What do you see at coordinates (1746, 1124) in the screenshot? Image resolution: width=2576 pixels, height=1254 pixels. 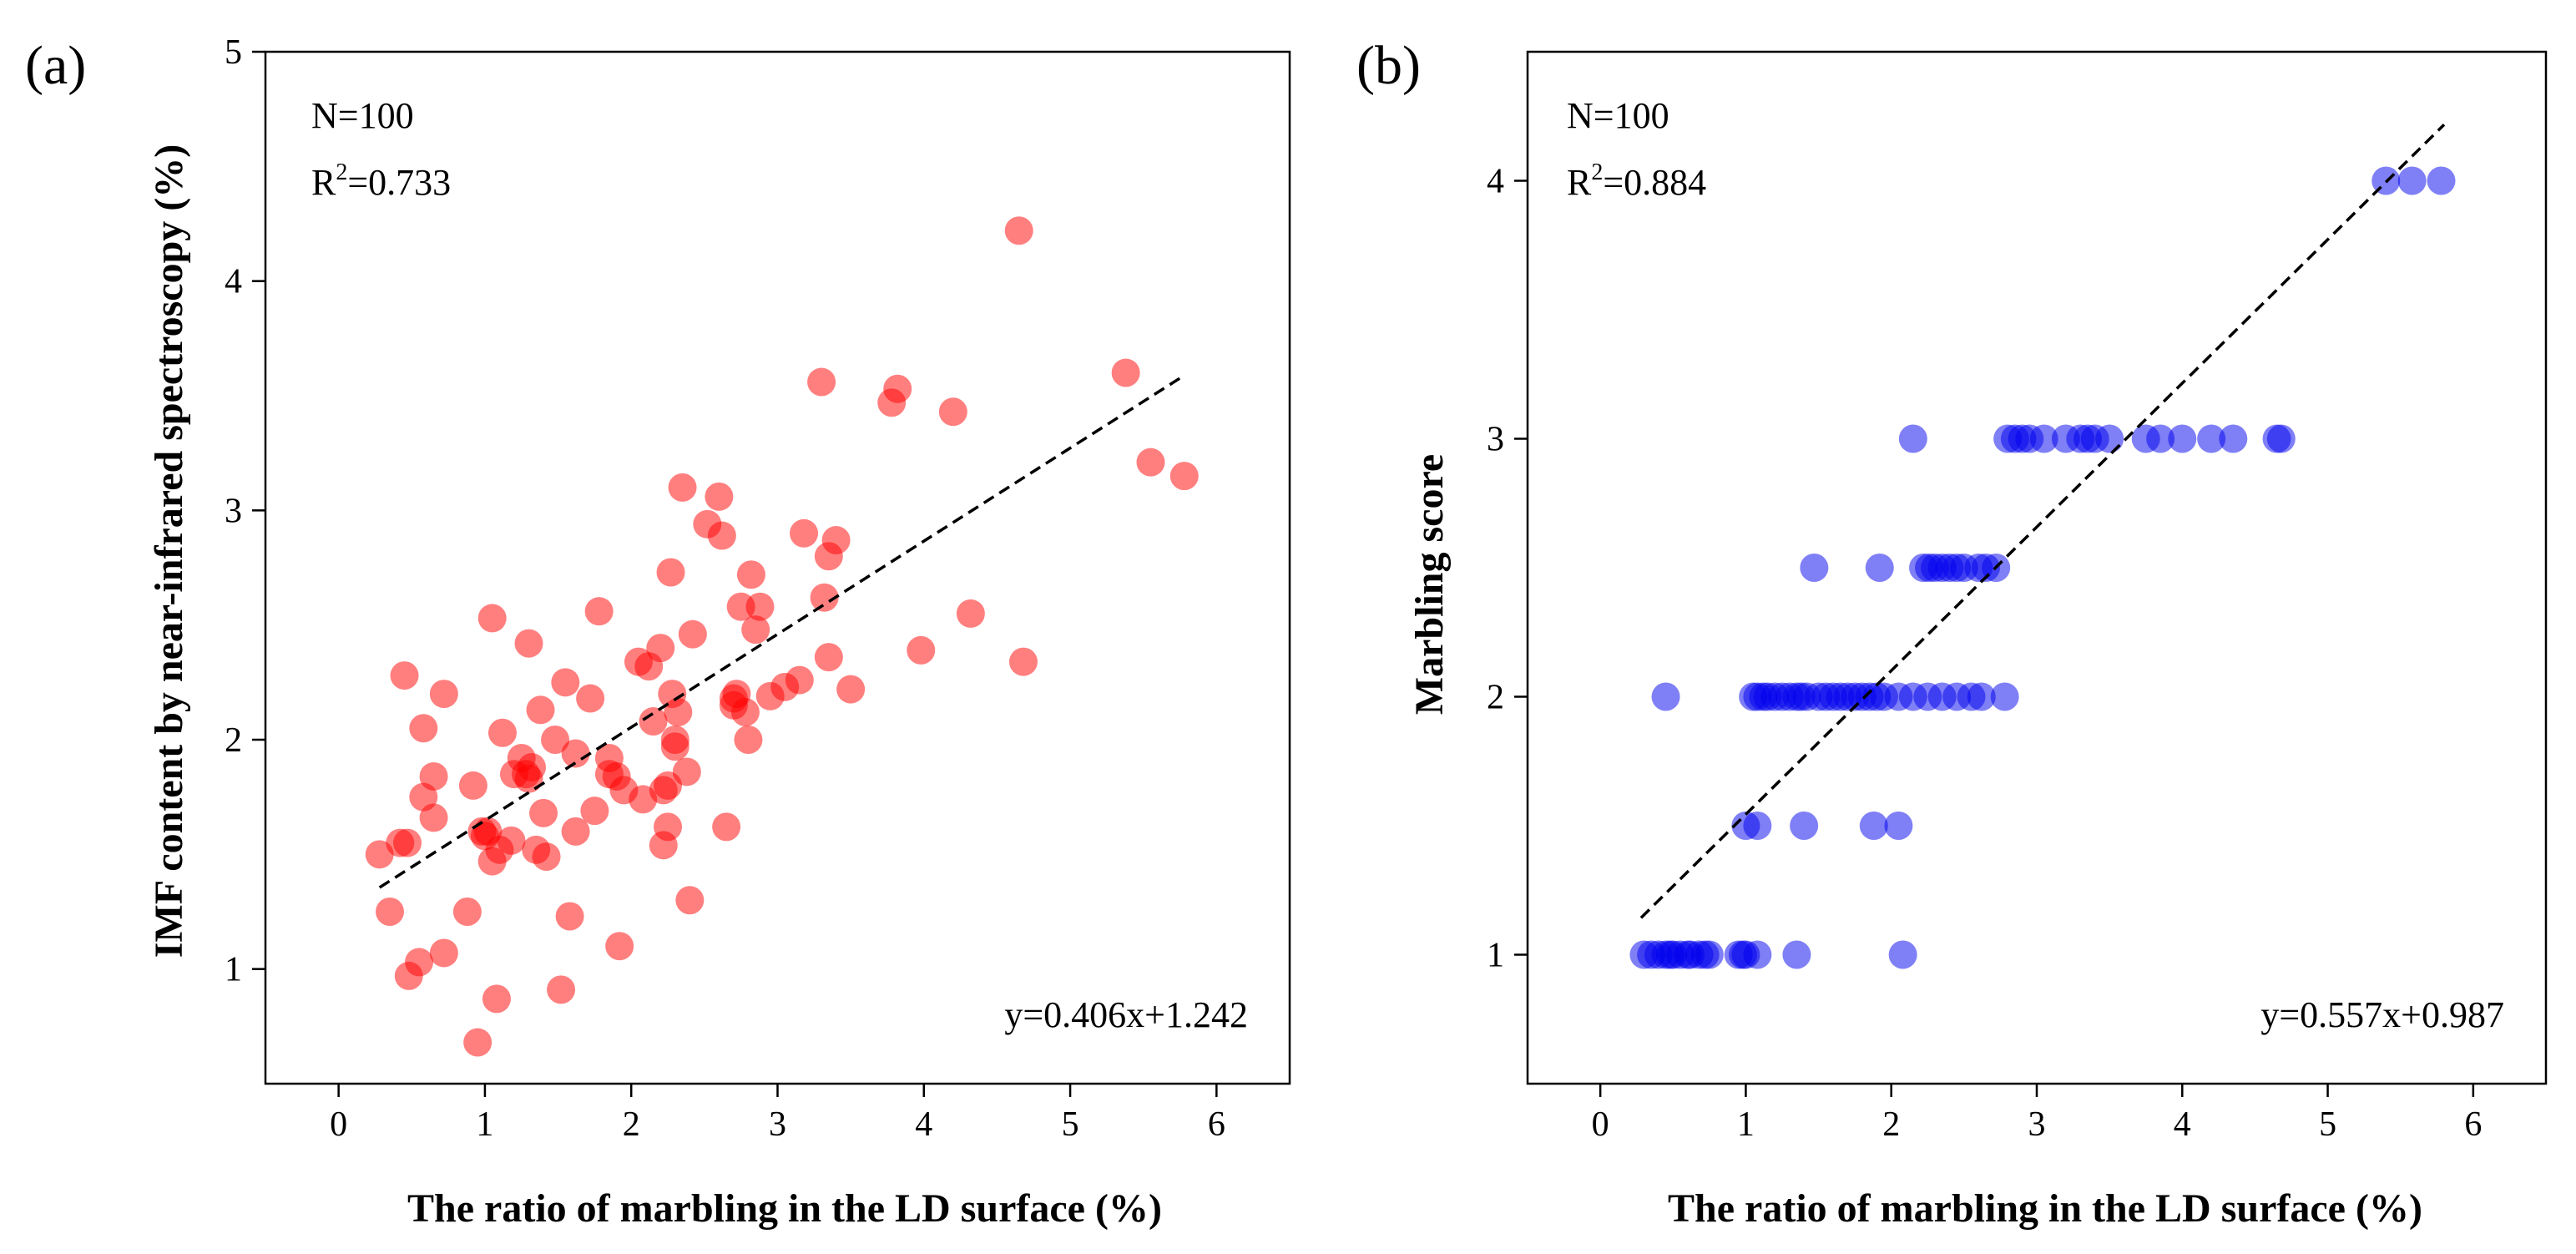 I see `panel-b-x-tick-label: 1` at bounding box center [1746, 1124].